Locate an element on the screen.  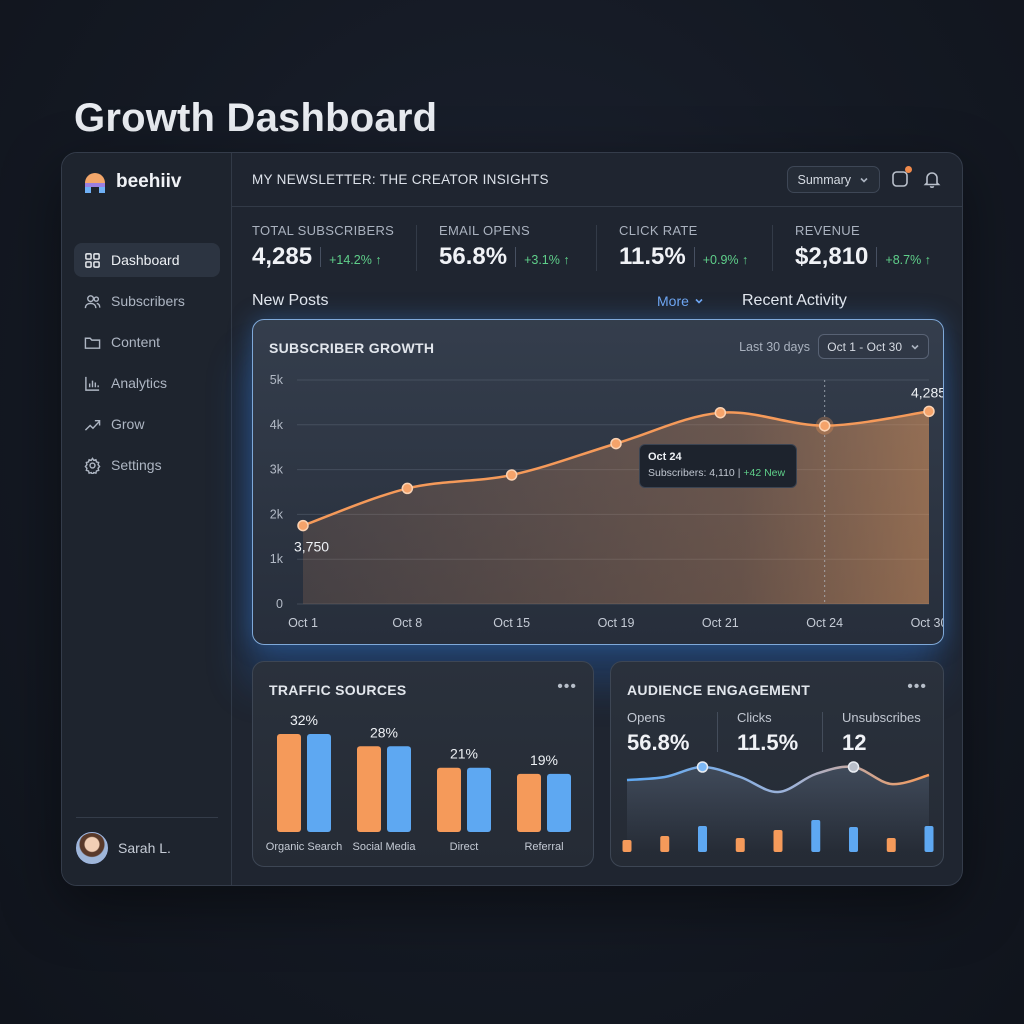
bar-value-label: 32% is located at coordinates (304, 720).